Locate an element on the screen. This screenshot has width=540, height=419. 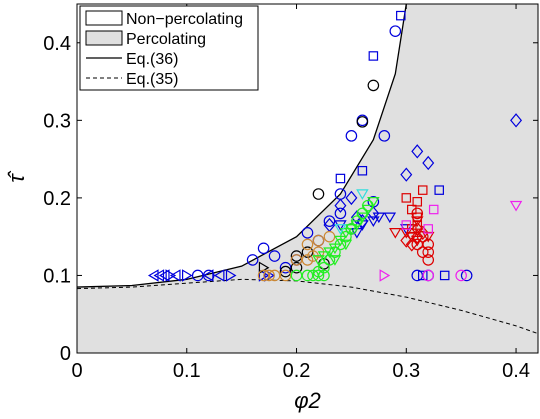
y-tick-label: 0.2 is located at coordinates (57, 199).